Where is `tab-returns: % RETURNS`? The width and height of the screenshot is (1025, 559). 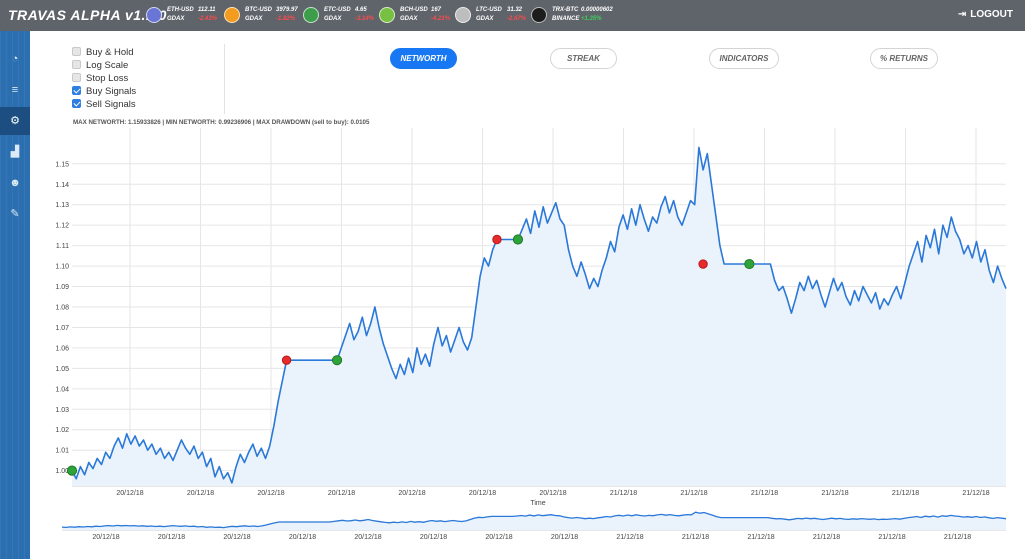 tab-returns: % RETURNS is located at coordinates (904, 58).